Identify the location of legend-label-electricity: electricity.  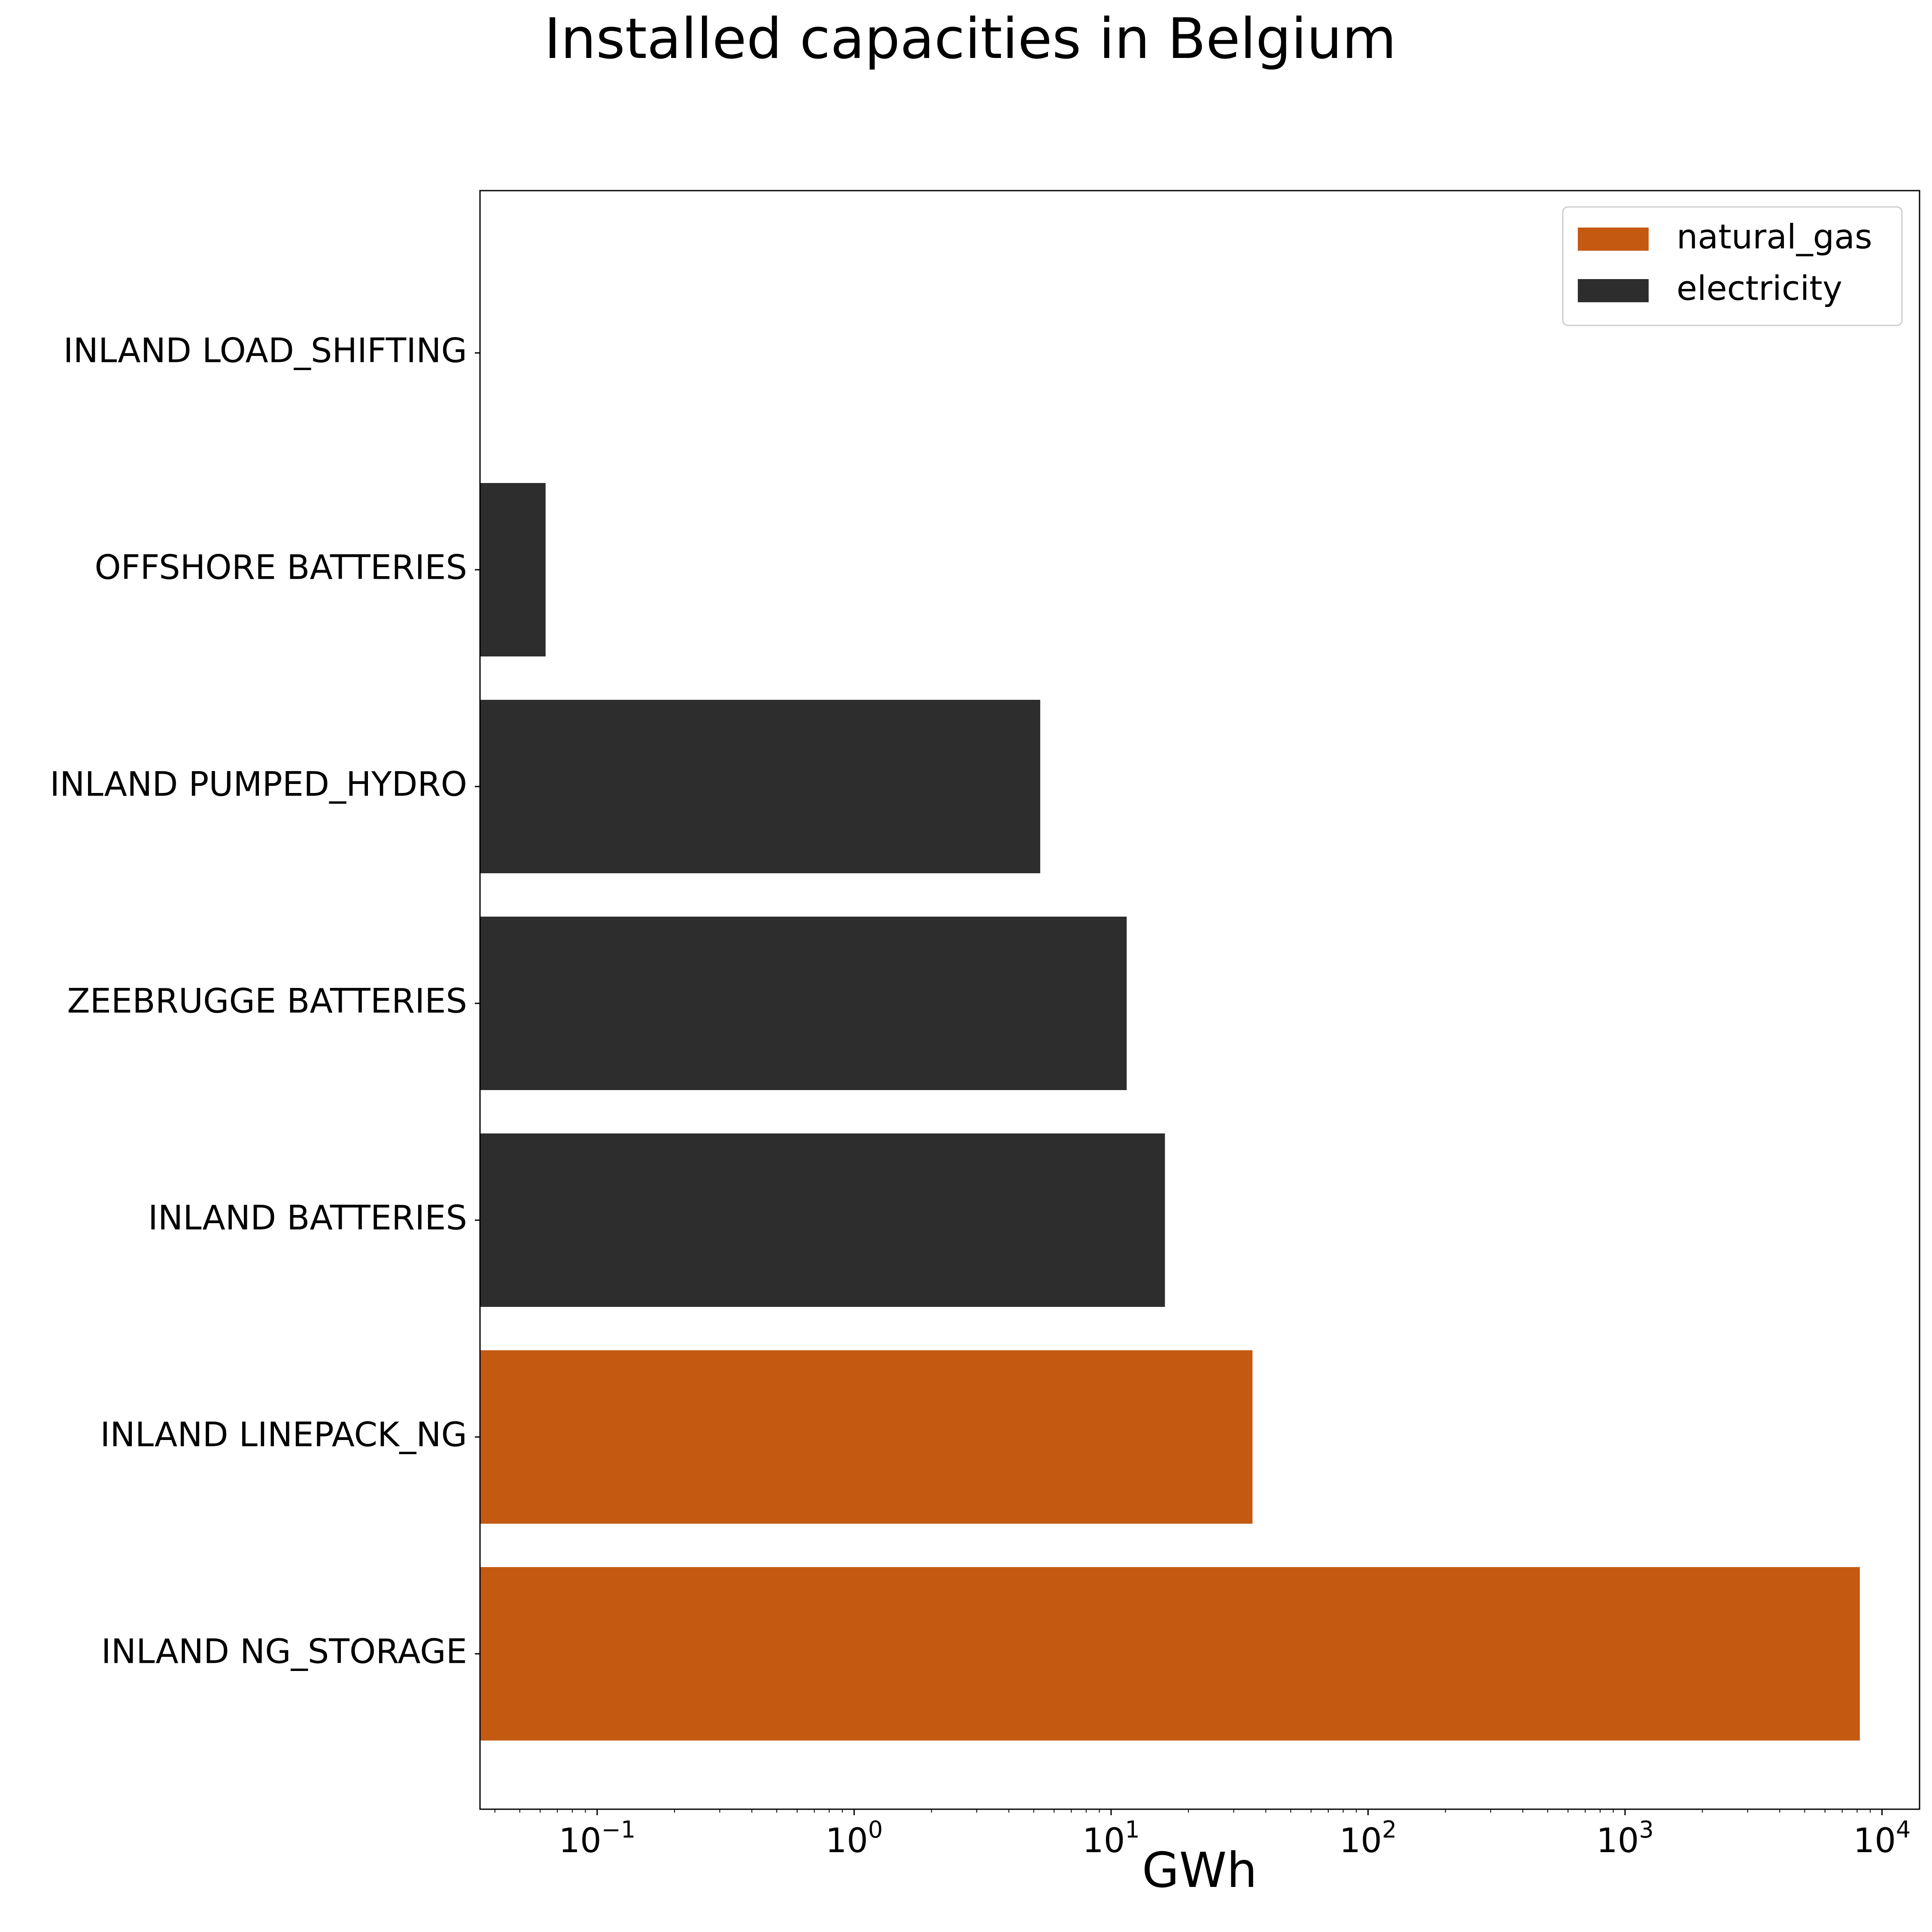
(1760, 289).